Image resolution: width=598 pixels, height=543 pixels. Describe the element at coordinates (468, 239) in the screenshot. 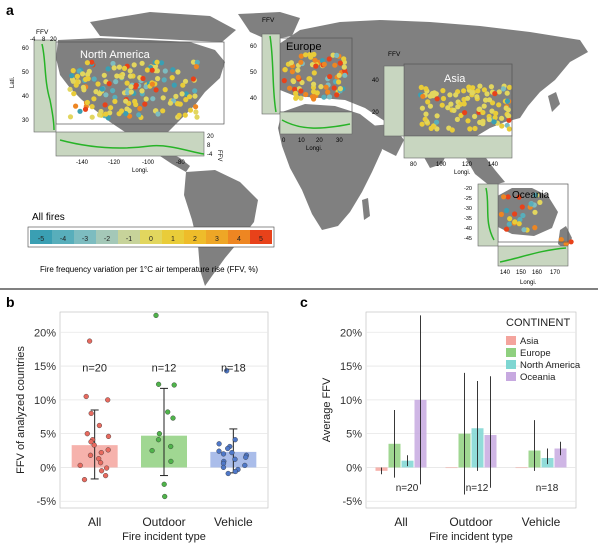

I see `oc-lat-tick-5: -45` at that location.